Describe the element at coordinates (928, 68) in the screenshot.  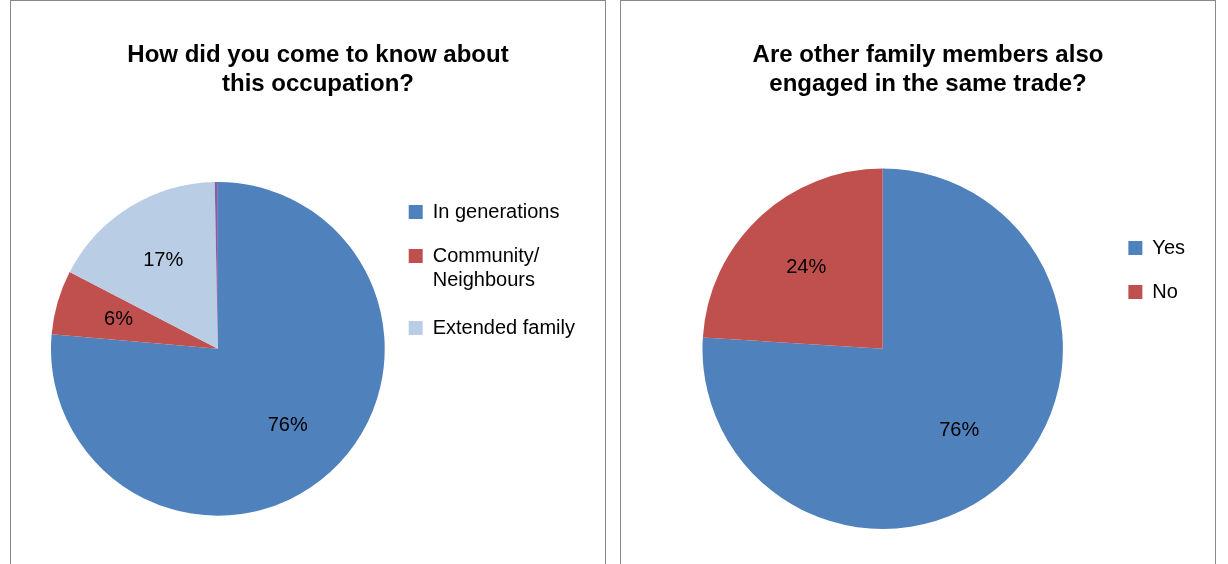
I see `chart-title: Are other family members also engaged in the same trade?` at that location.